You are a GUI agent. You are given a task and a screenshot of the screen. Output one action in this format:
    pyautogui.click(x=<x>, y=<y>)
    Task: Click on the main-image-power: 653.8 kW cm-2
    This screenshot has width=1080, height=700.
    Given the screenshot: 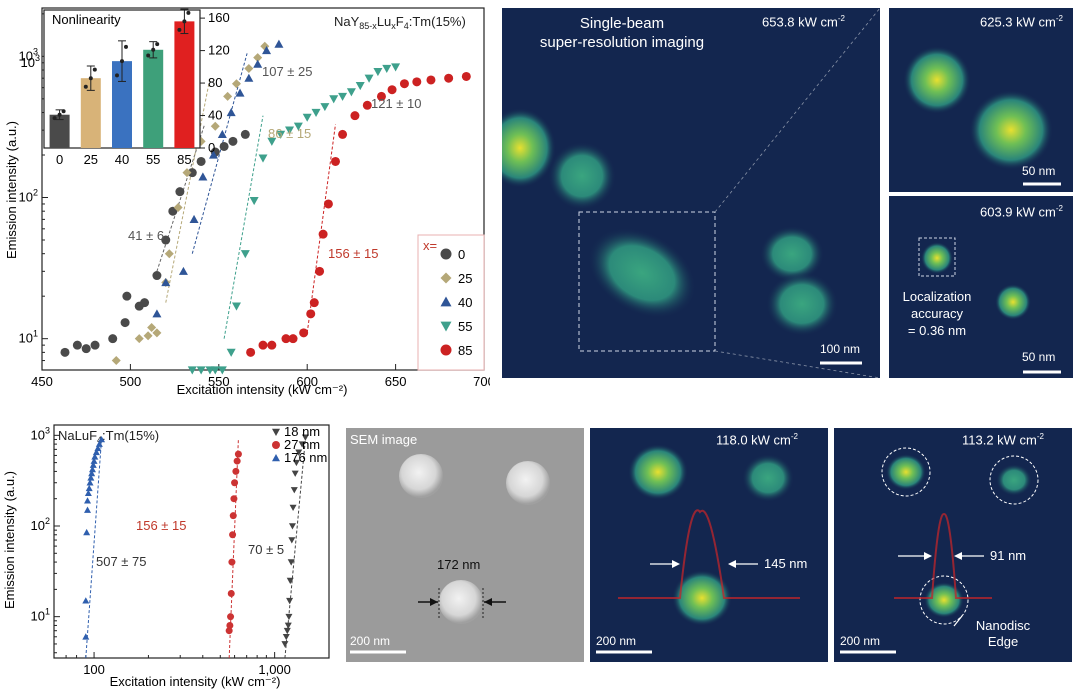 What is the action you would take?
    pyautogui.click(x=803, y=22)
    